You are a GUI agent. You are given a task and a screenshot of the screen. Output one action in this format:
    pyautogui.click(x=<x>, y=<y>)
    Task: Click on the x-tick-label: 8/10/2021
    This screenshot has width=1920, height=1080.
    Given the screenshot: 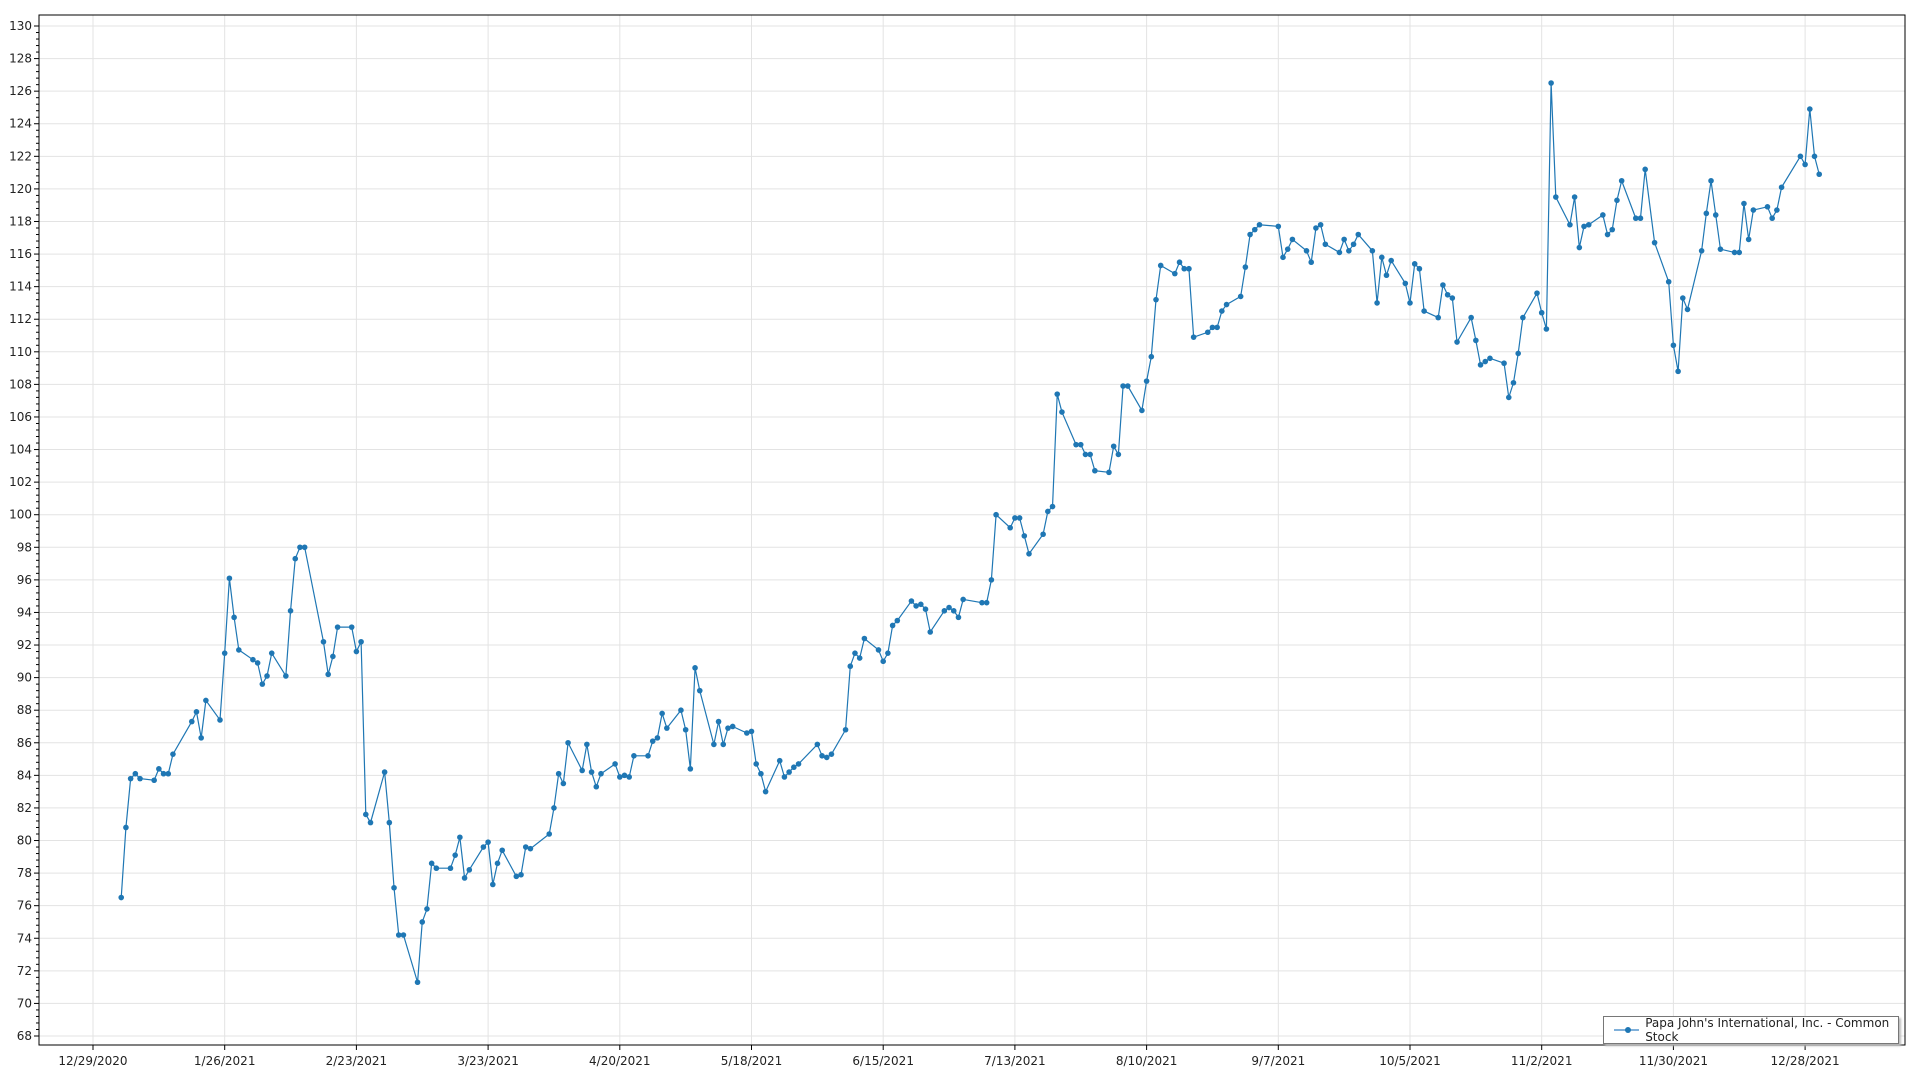 What is the action you would take?
    pyautogui.click(x=1147, y=1061)
    